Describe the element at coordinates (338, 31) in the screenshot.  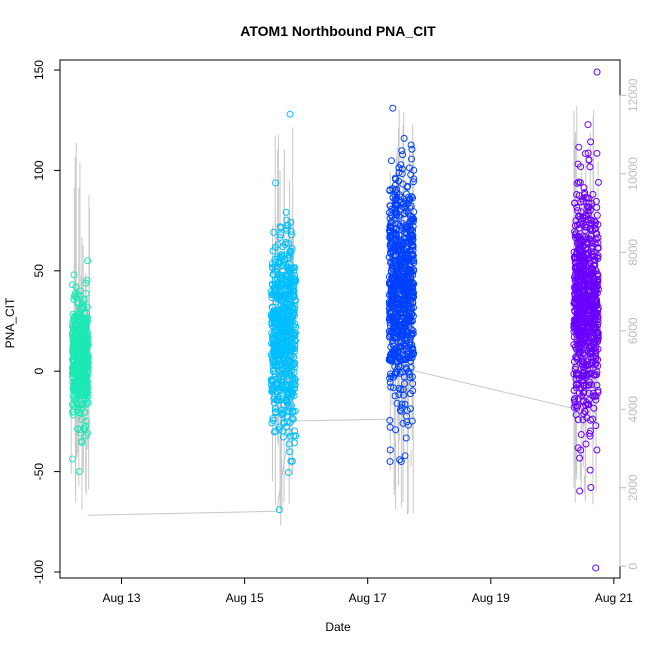
I see `chart-title: ATOM1 Northbound PNA_CIT` at that location.